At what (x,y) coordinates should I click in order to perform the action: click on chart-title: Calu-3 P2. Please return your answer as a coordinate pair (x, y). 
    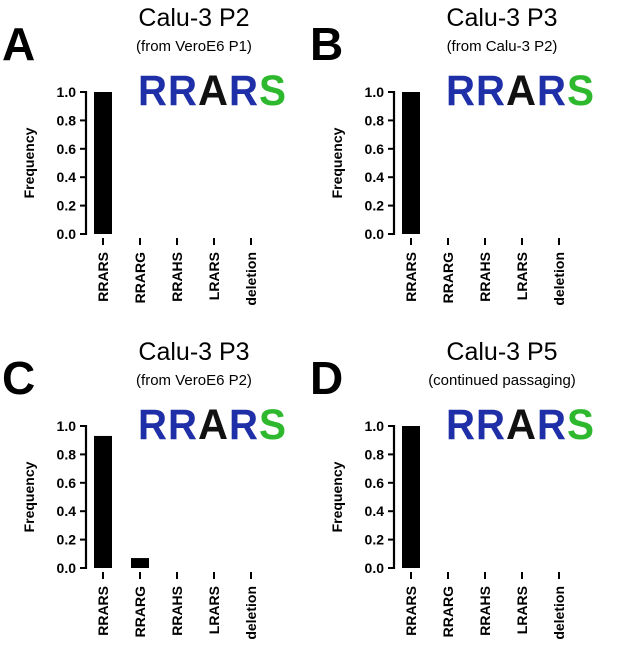
    Looking at the image, I should click on (193, 18).